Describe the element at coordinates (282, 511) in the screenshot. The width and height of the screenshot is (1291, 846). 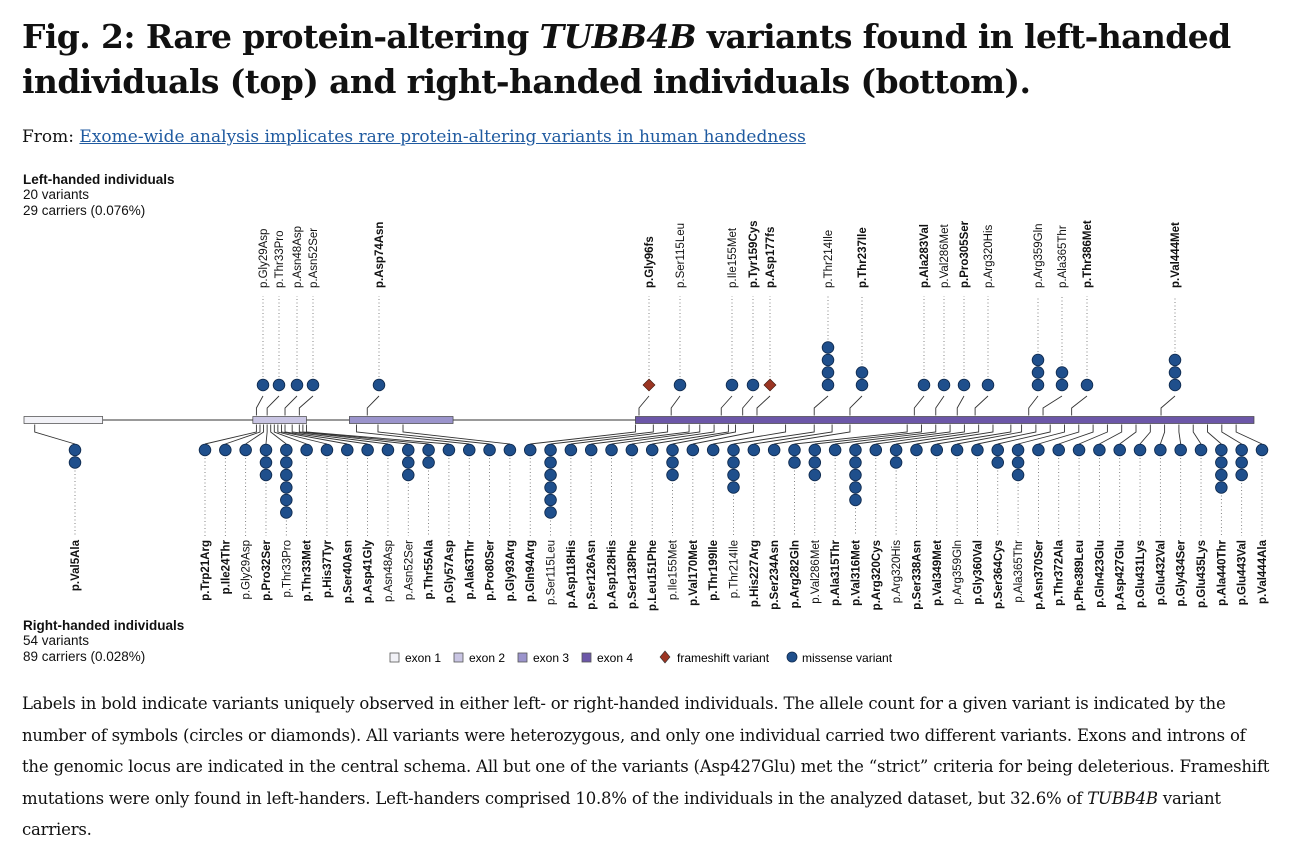
I see `bottom-variant-thr33pro: p.Thr33Pro` at that location.